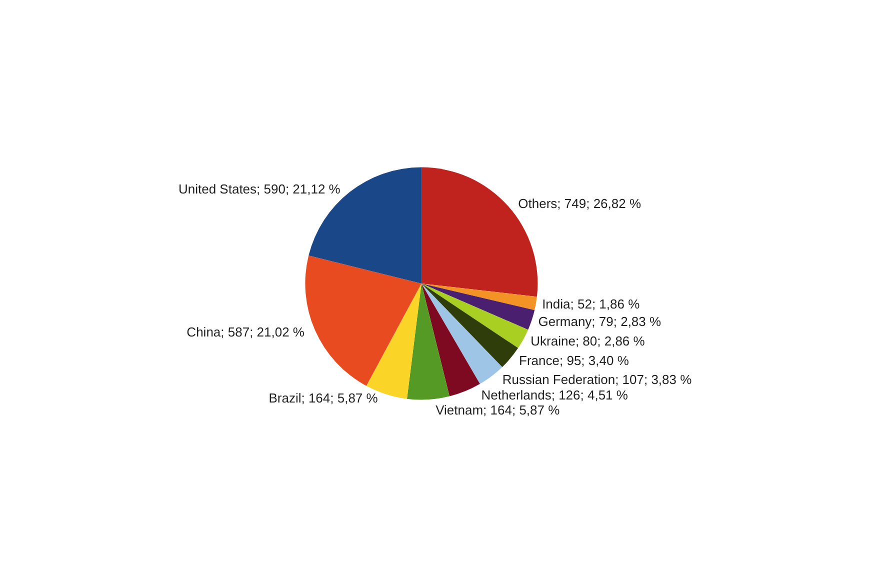 The image size is (878, 567). I want to click on slice-label: Brazil; 164; 5,87 %, so click(323, 398).